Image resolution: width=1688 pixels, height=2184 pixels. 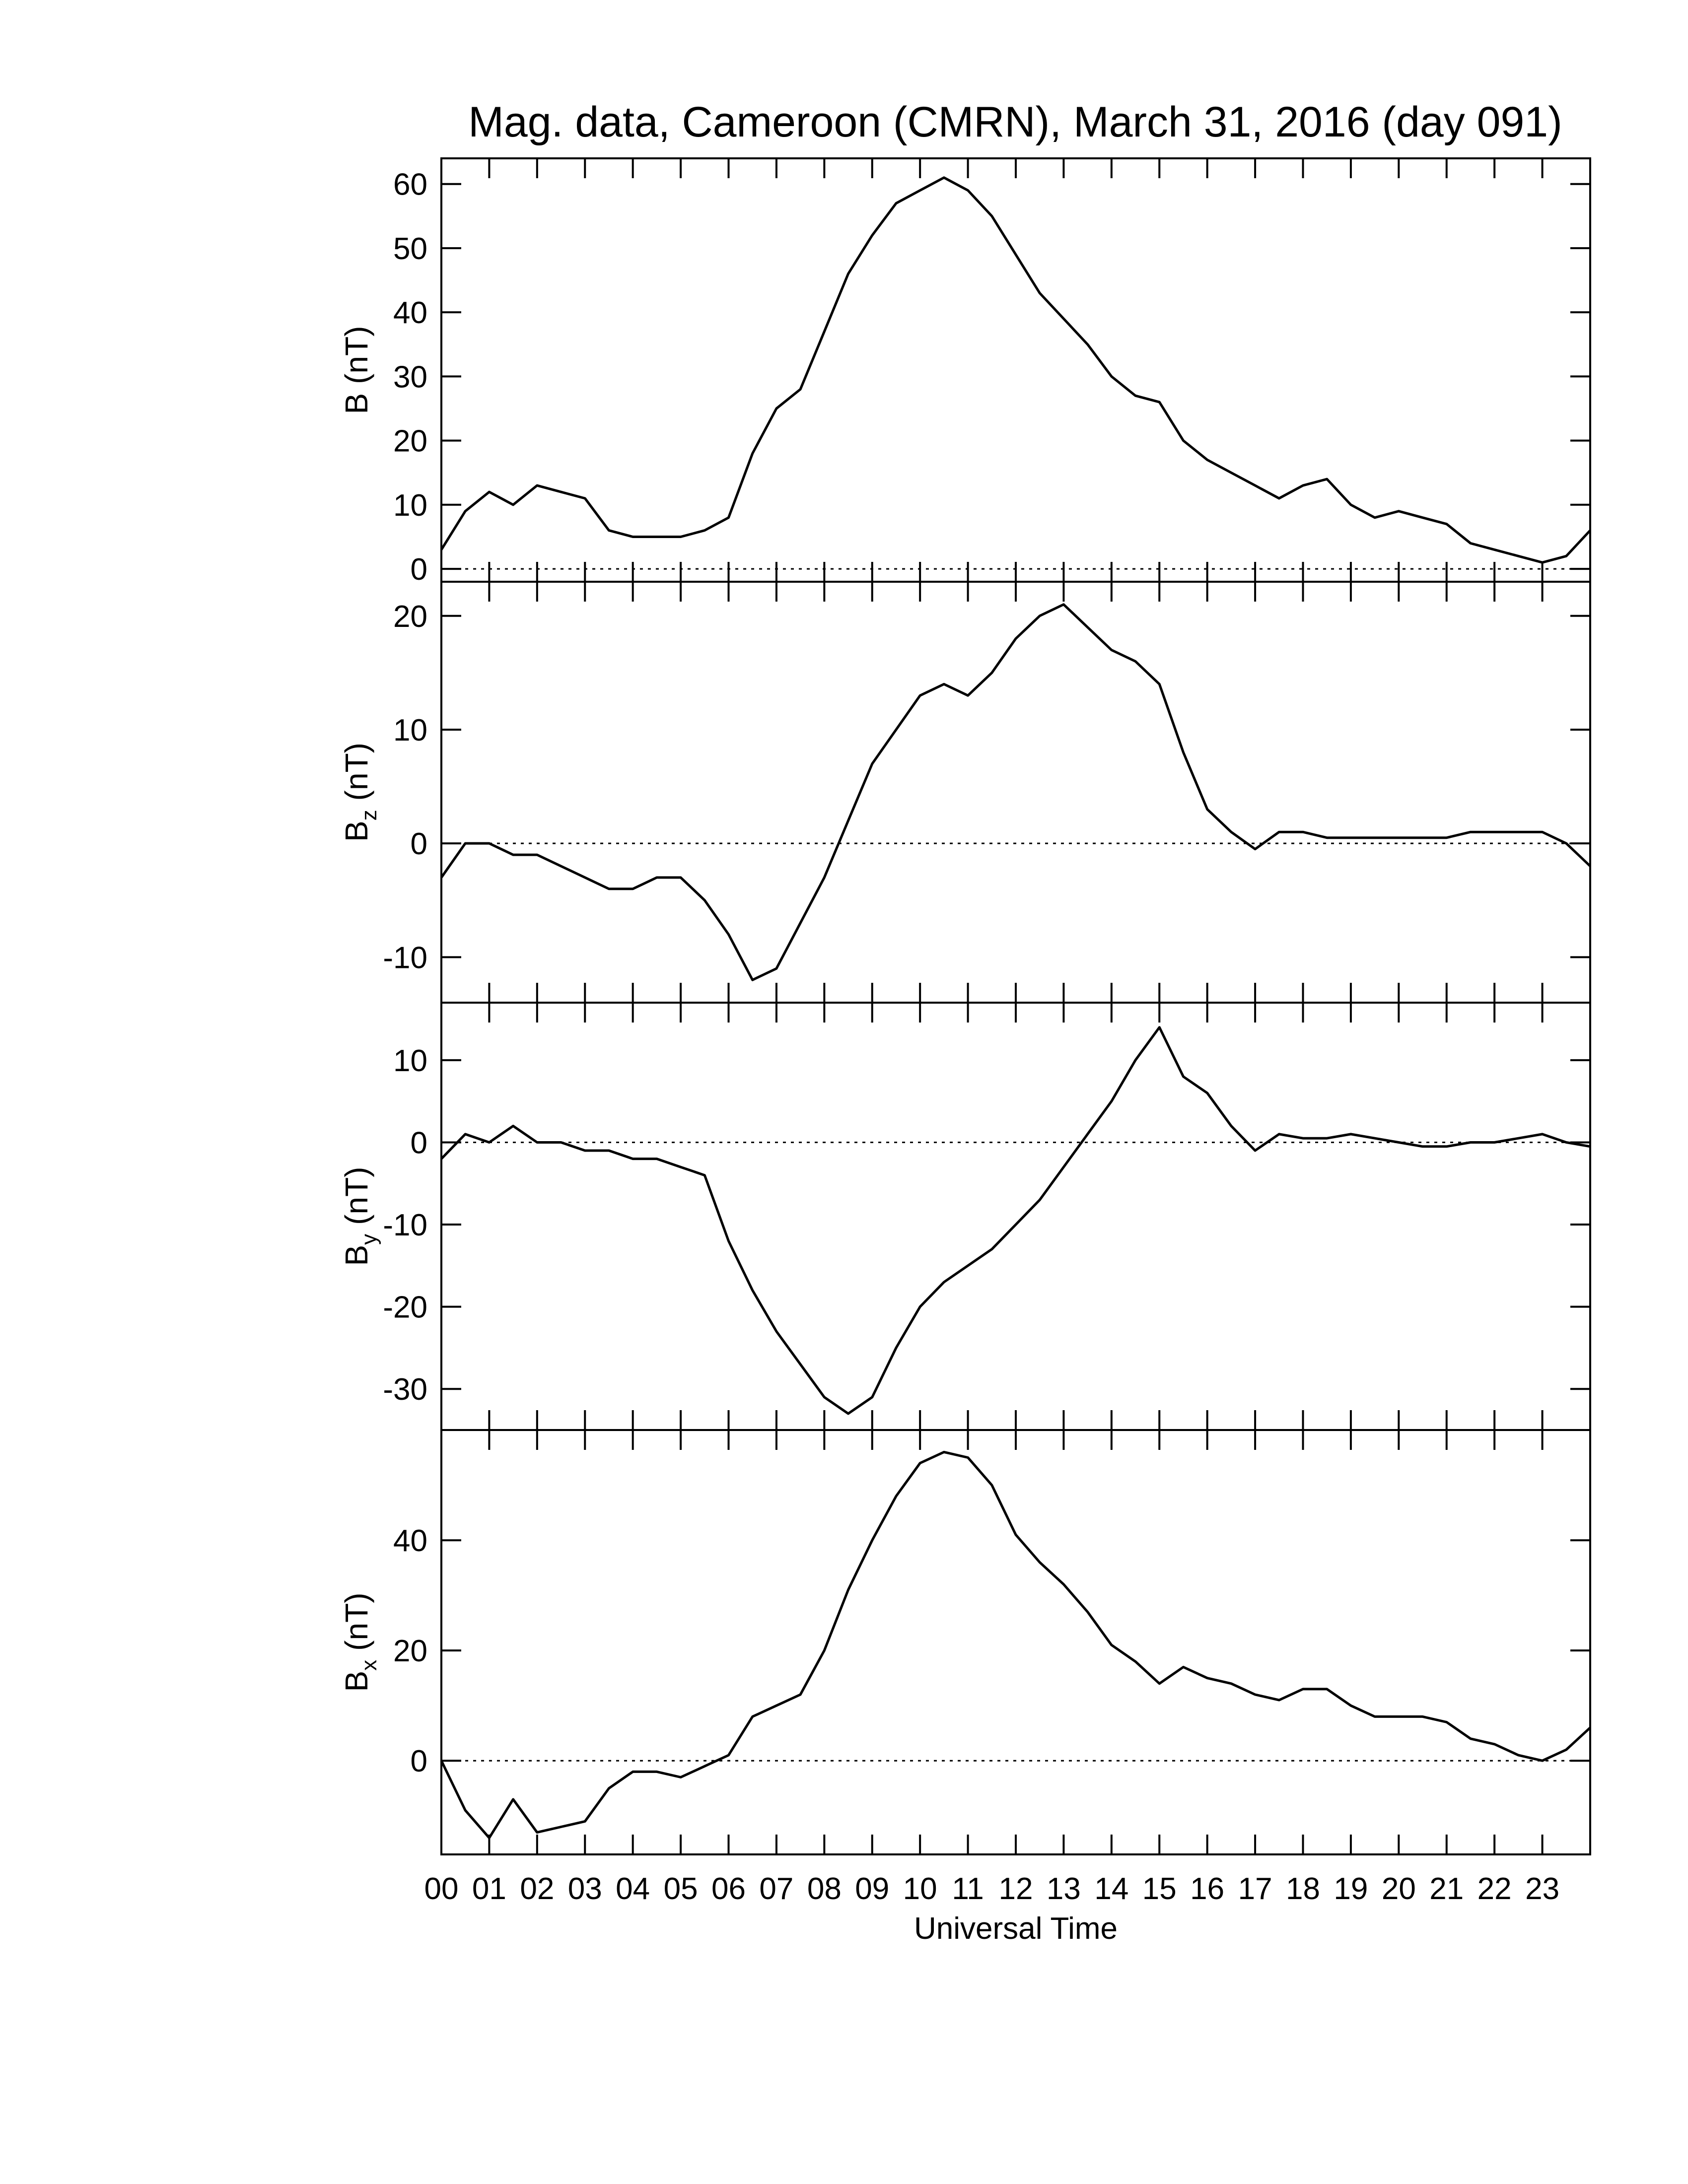 I want to click on y-tick-label: -30, so click(x=405, y=1389).